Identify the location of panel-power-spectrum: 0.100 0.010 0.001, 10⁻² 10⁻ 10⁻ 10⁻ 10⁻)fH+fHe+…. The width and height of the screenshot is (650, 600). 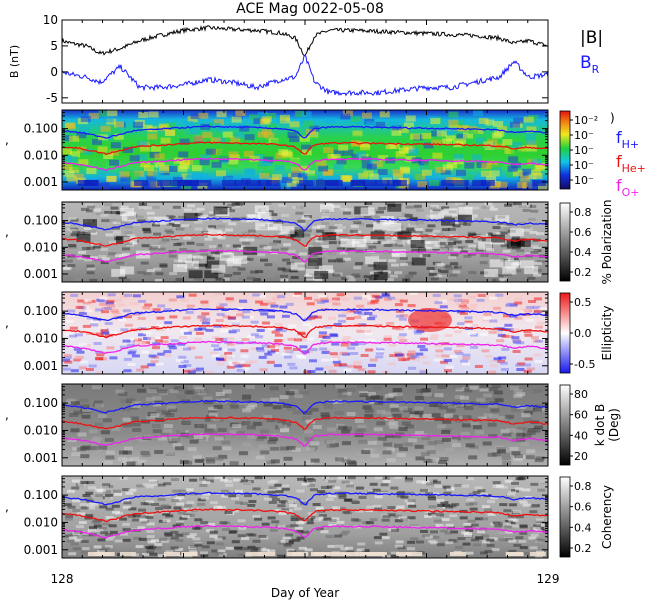
(325, 154).